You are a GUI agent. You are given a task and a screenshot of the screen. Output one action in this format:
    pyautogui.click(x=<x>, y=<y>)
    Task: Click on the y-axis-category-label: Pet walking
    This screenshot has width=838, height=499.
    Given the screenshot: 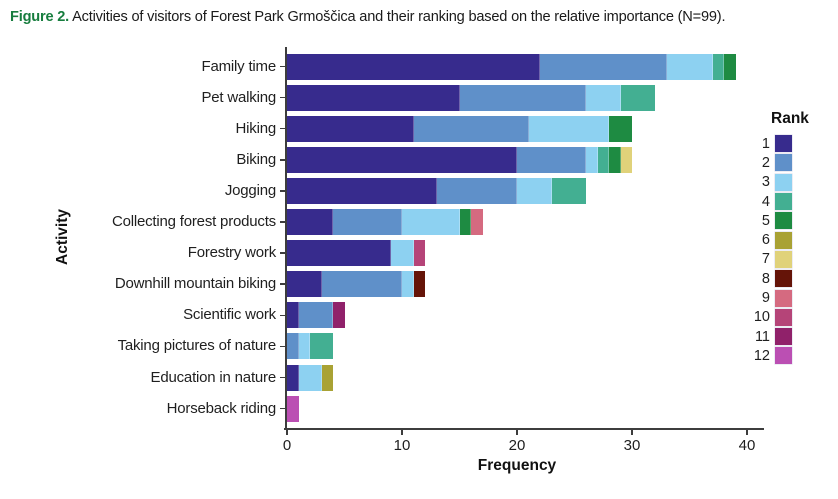 What is the action you would take?
    pyautogui.click(x=238, y=97)
    